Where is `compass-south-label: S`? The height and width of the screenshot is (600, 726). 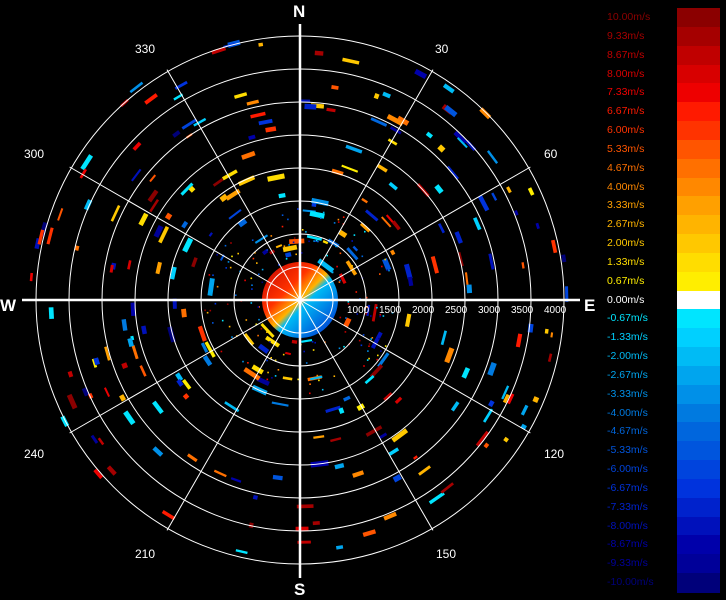
compass-south-label: S is located at coordinates (300, 589).